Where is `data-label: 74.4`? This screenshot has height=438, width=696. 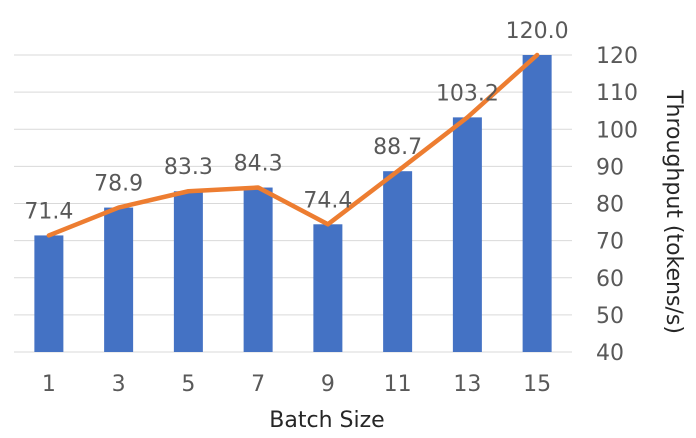
data-label: 74.4 is located at coordinates (327, 200).